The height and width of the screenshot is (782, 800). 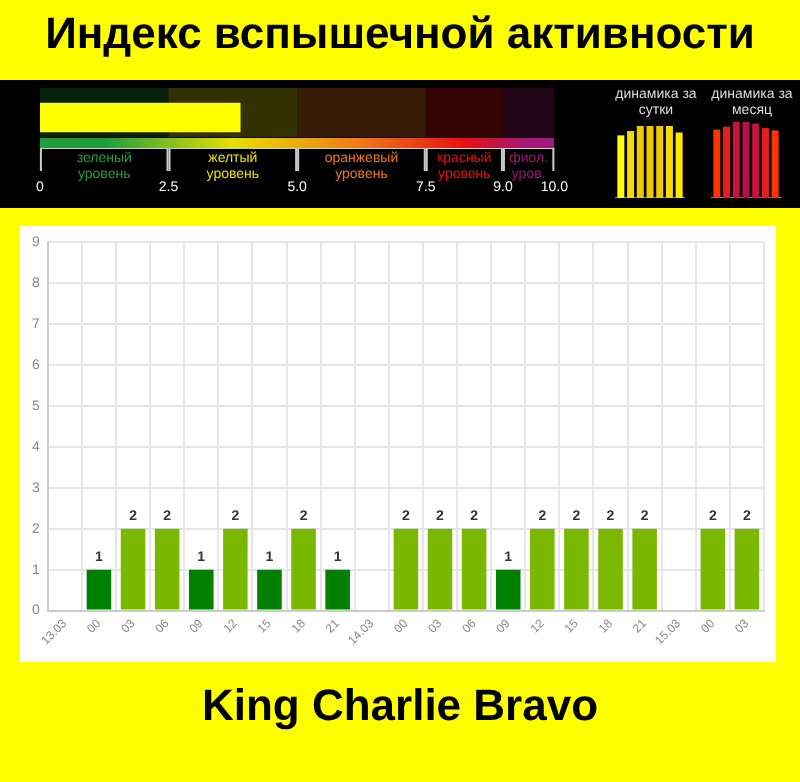 I want to click on chart-title: Индекс вспышечной активности, so click(x=400, y=34).